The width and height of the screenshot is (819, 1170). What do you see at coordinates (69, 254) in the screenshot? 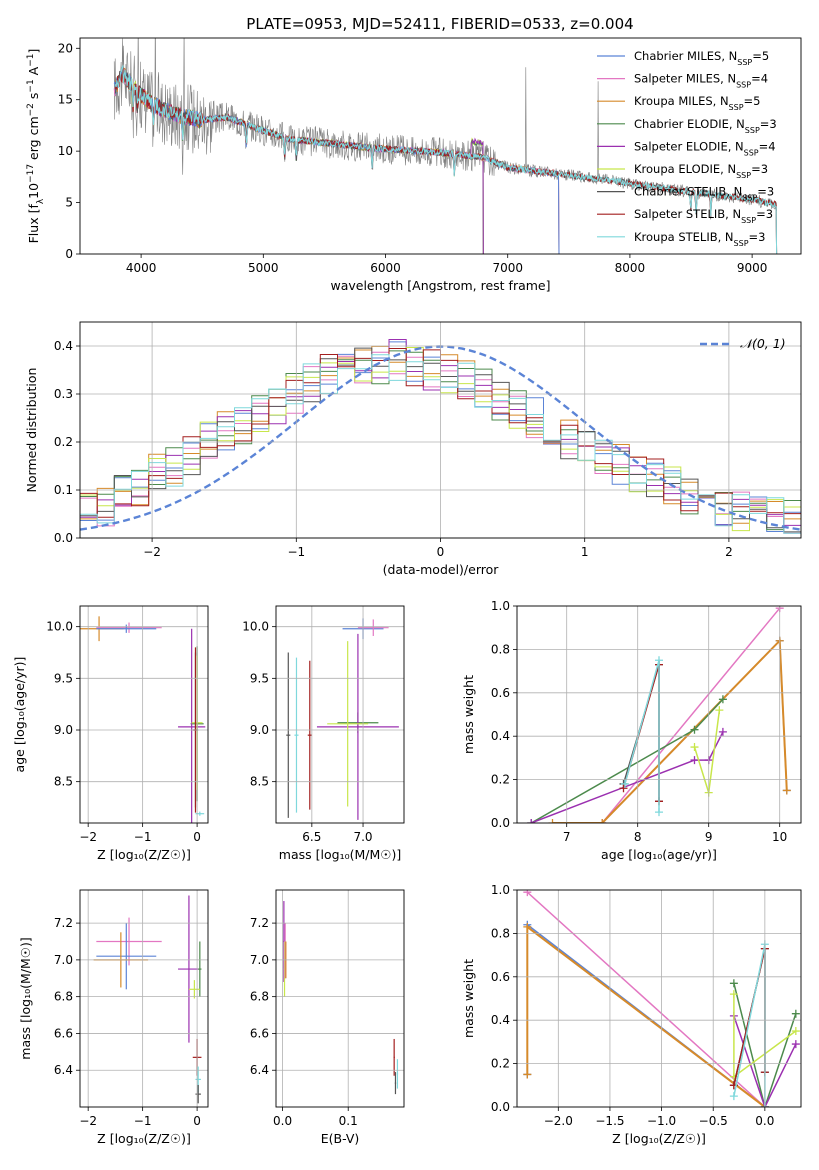
I see `y-tick-label: 0` at bounding box center [69, 254].